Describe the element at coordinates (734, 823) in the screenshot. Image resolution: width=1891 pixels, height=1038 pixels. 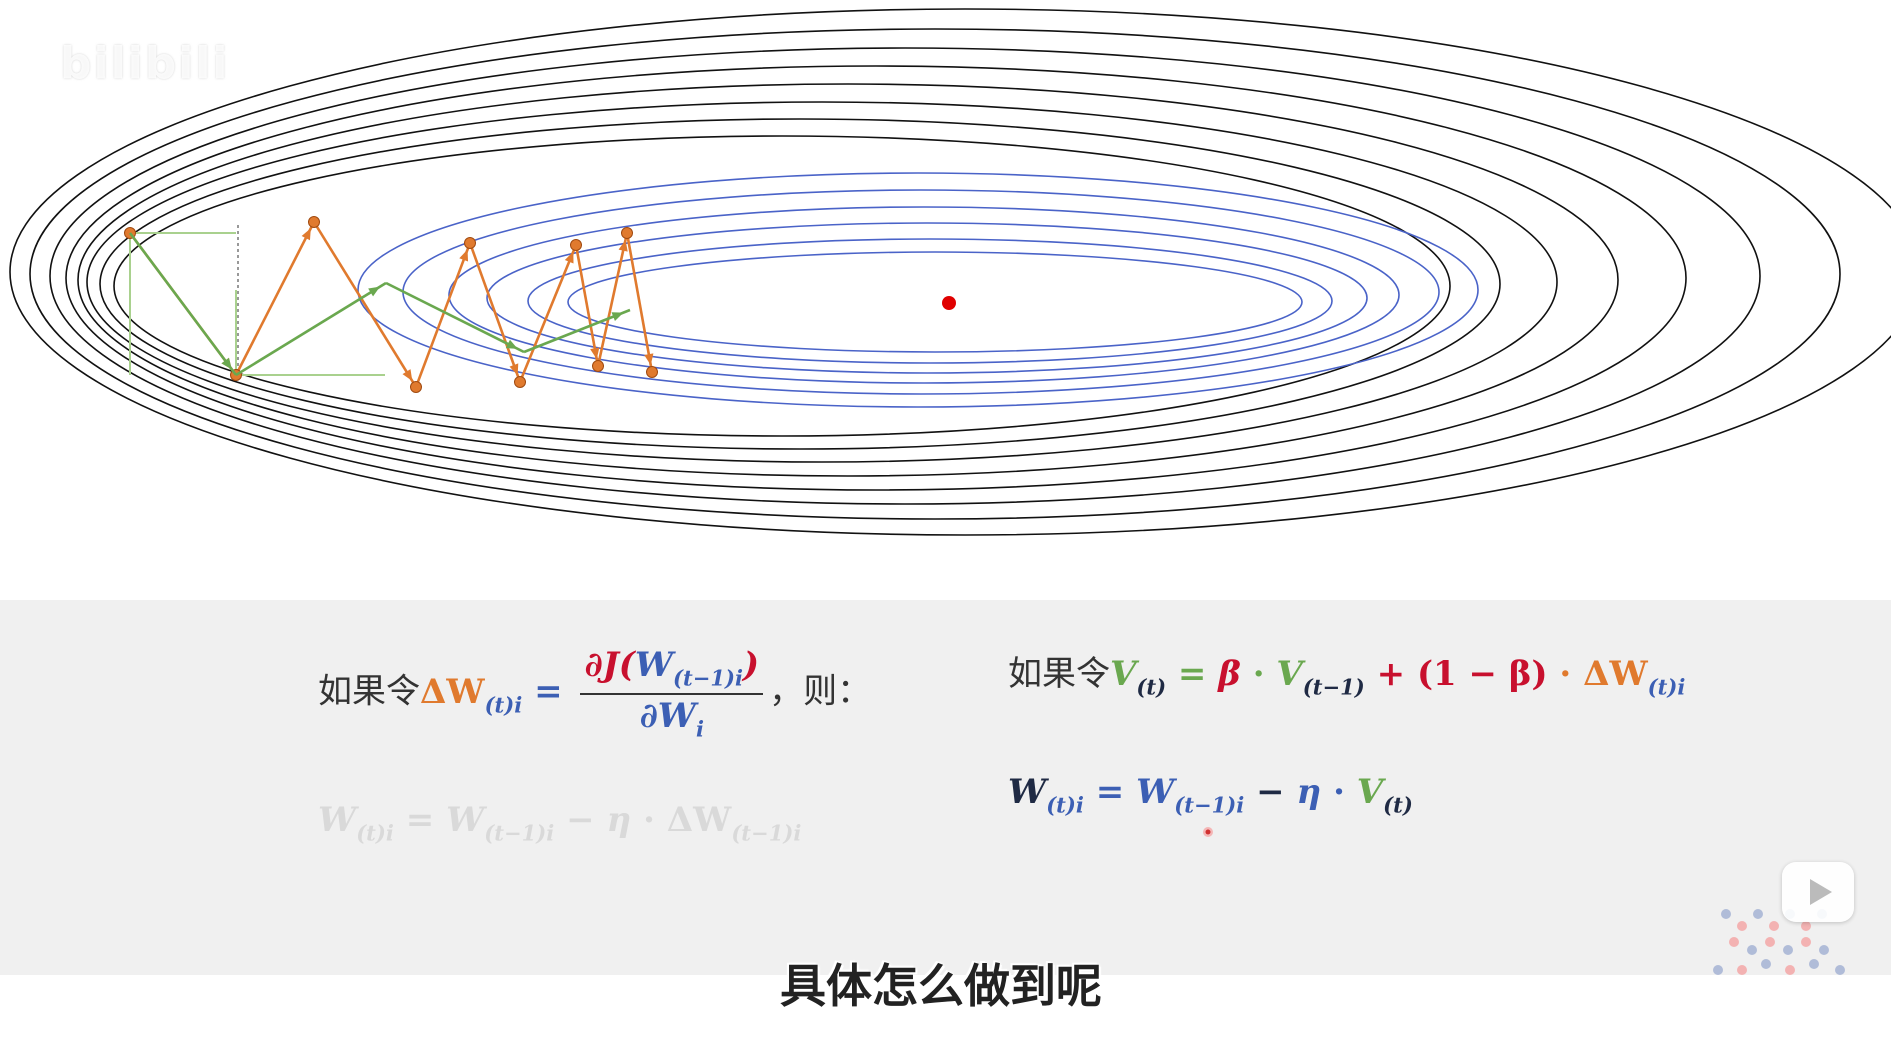
I see `delta-w-faded: ΔW(t−1)i` at that location.